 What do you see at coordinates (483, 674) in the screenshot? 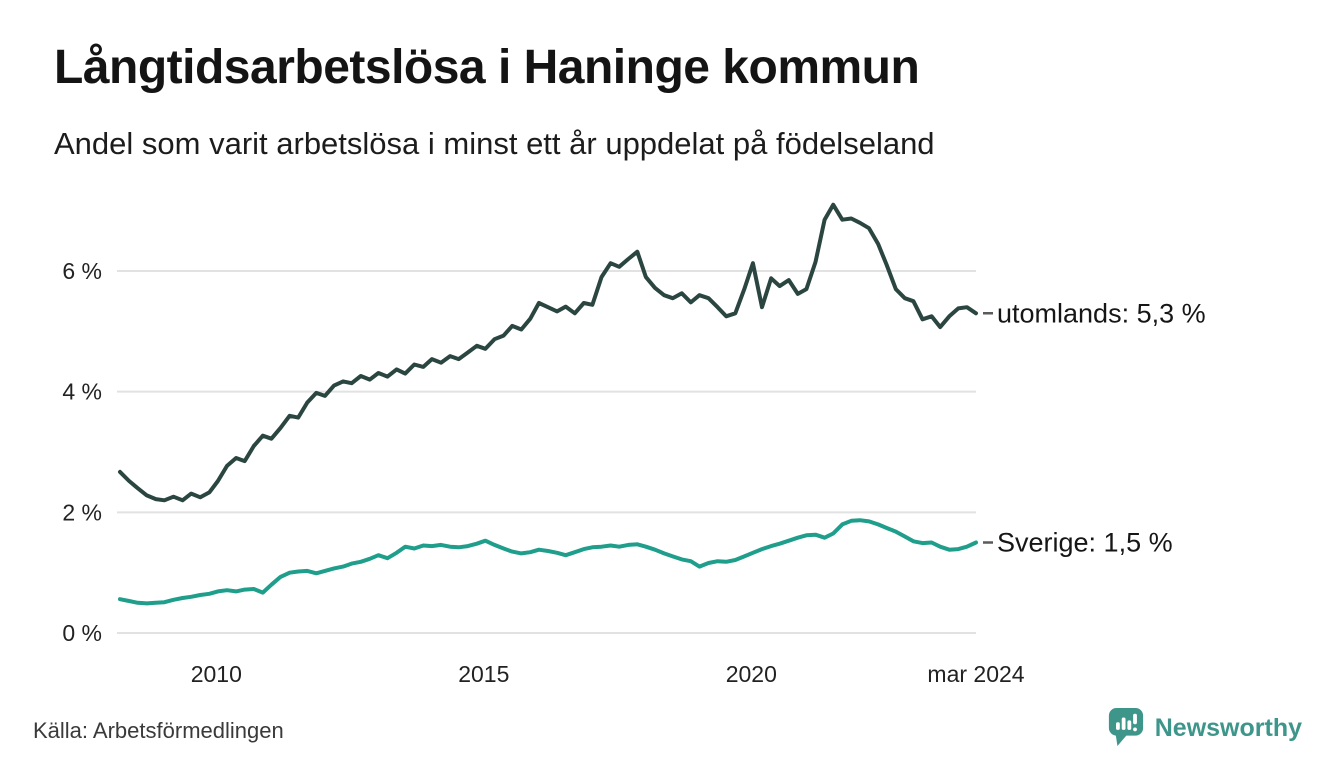
I see `x-tick-label: 2015` at bounding box center [483, 674].